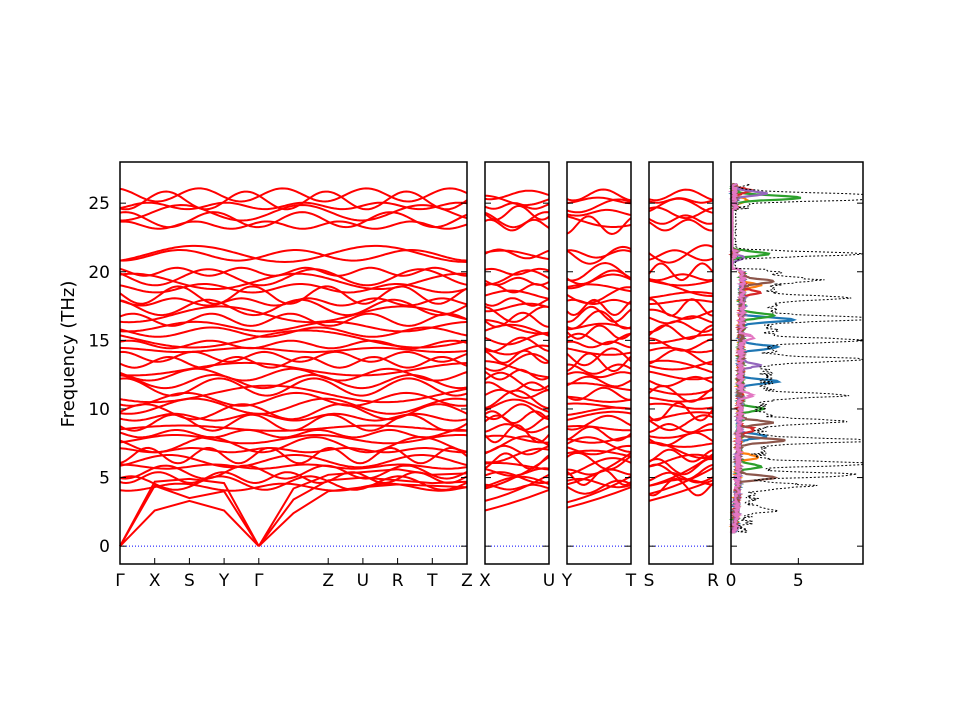 The image size is (960, 720). I want to click on y-axis-label: Frequency (THz), so click(68, 354).